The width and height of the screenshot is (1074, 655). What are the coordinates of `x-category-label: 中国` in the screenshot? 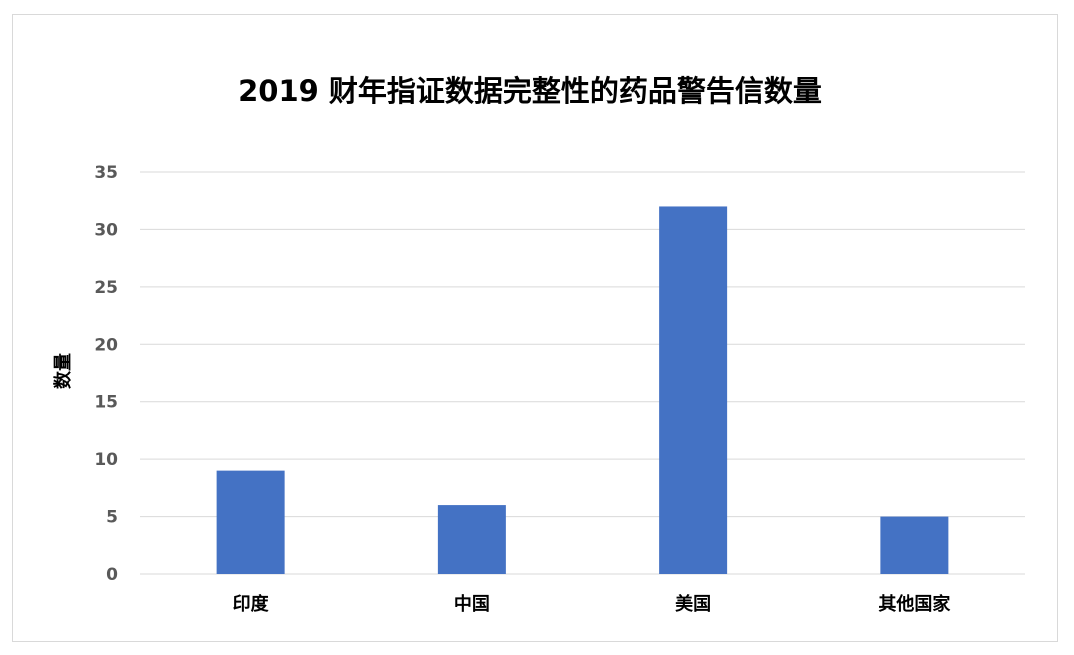 It's located at (472, 604).